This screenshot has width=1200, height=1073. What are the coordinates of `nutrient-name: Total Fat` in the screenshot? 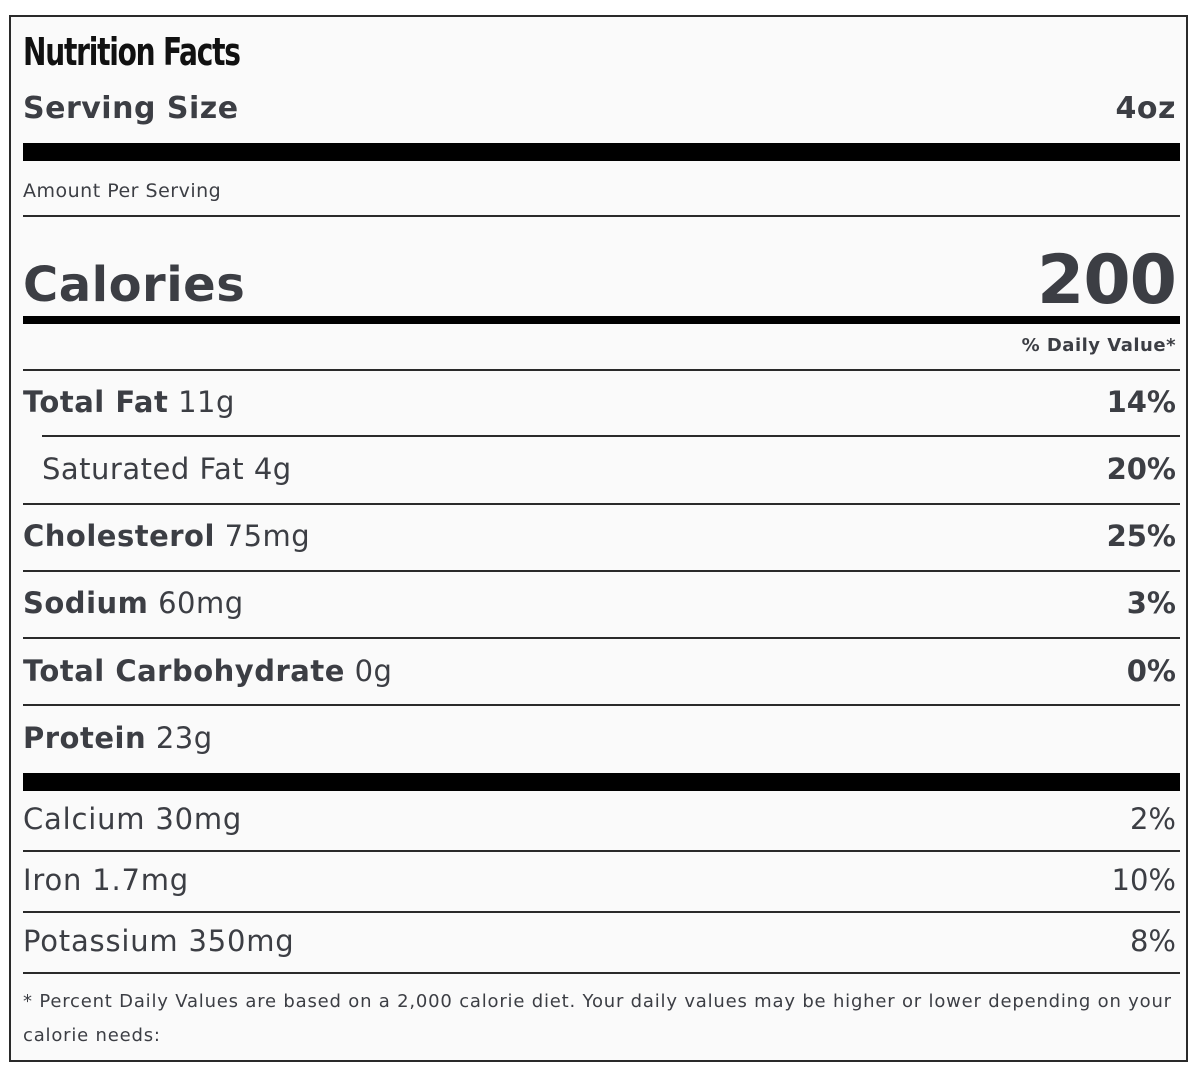 It's located at (96, 402).